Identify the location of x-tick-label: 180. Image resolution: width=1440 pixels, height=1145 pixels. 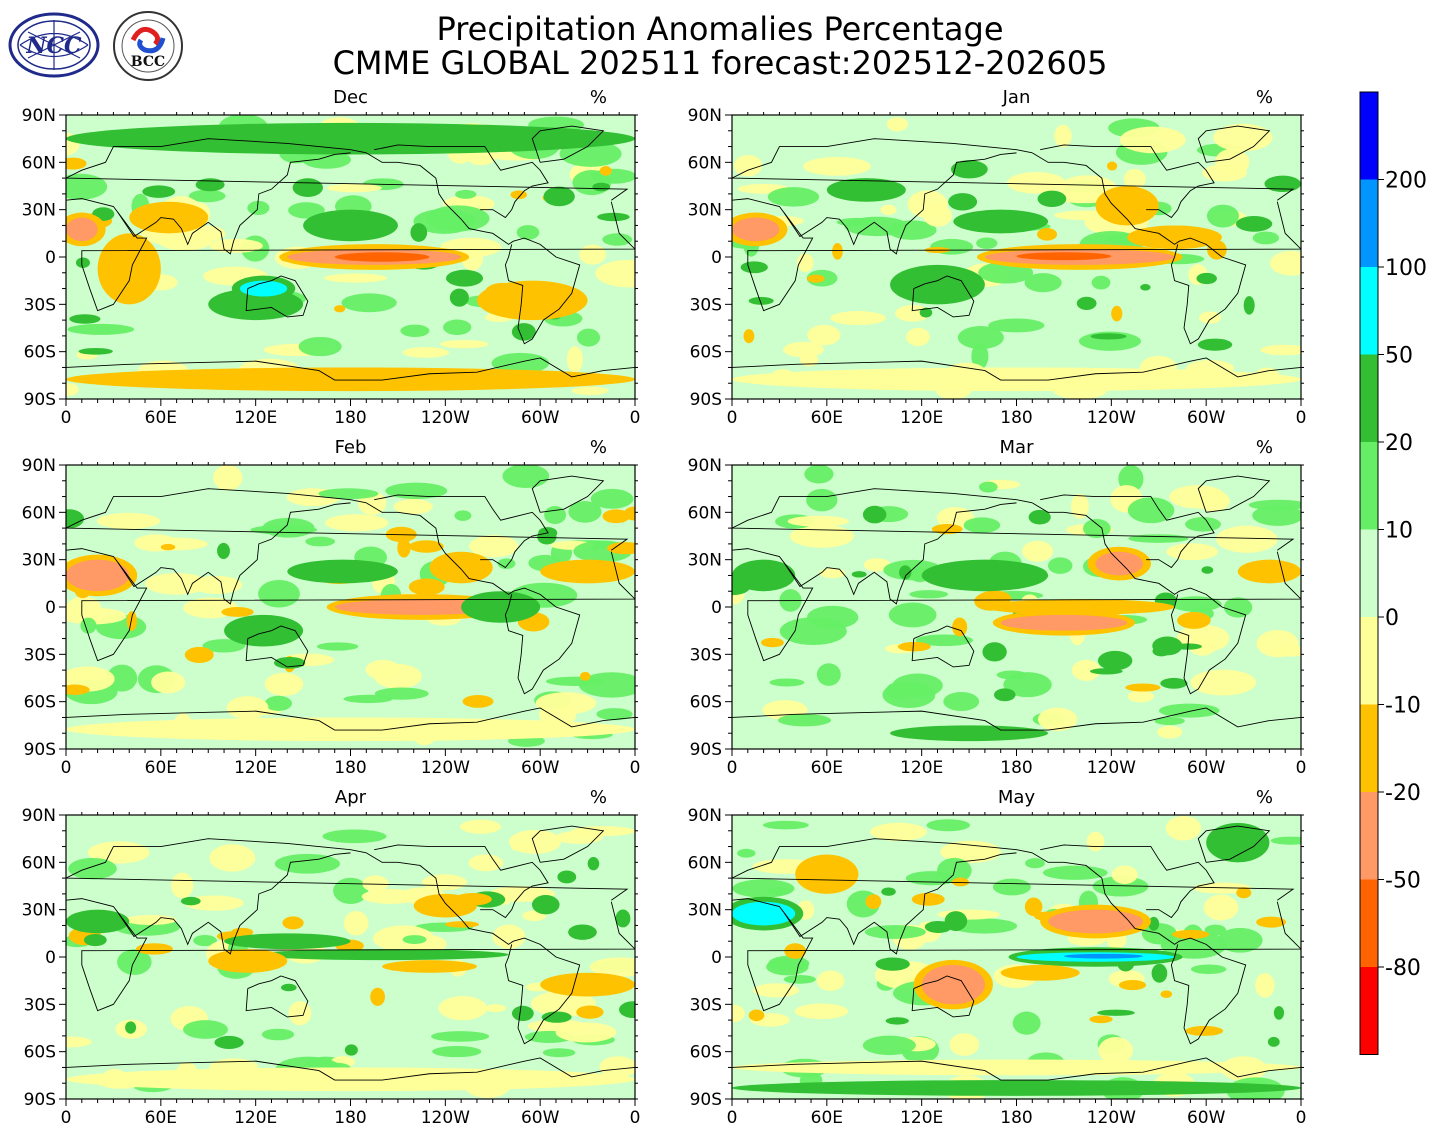
(1016, 1118).